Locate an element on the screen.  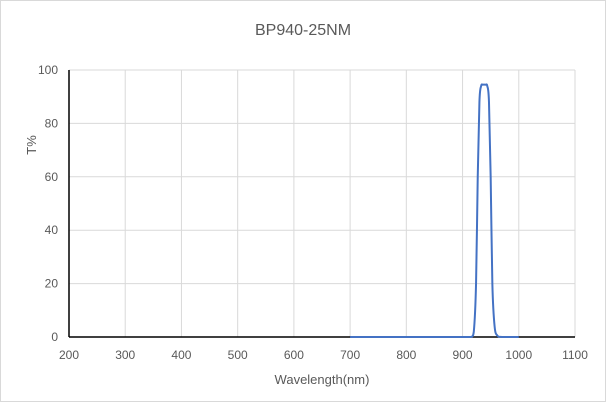
y-tick-label: 40 is located at coordinates (52, 230).